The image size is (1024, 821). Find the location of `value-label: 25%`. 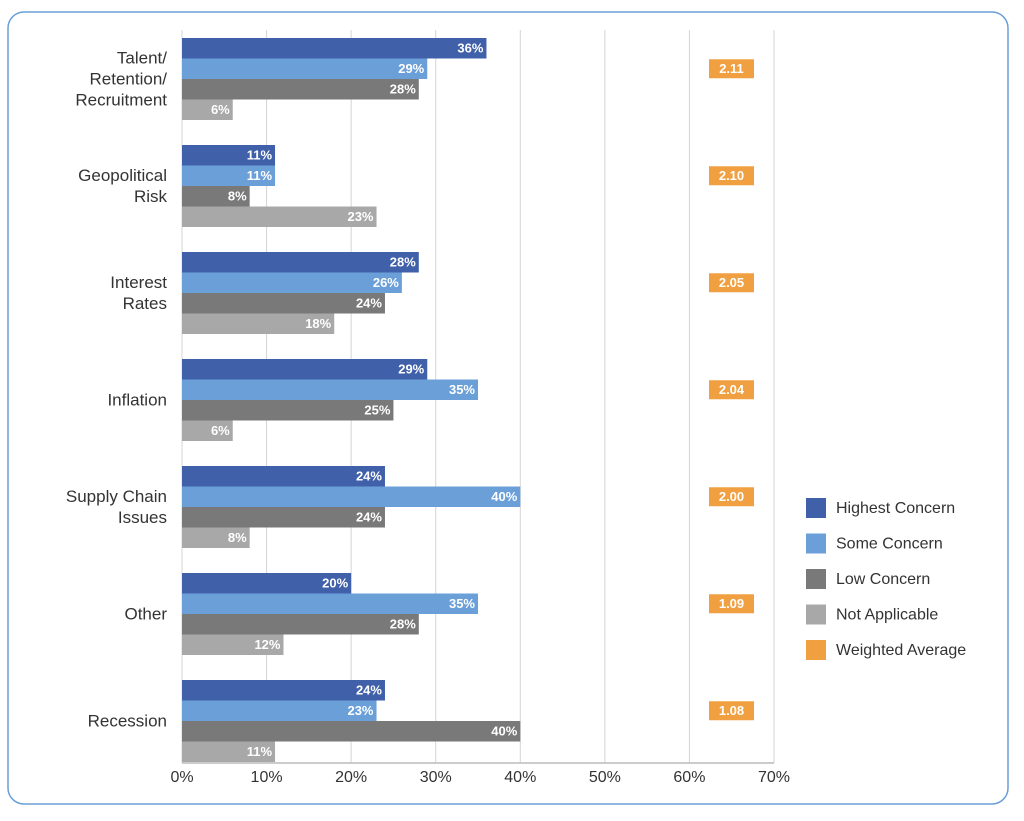

value-label: 25% is located at coordinates (377, 410).